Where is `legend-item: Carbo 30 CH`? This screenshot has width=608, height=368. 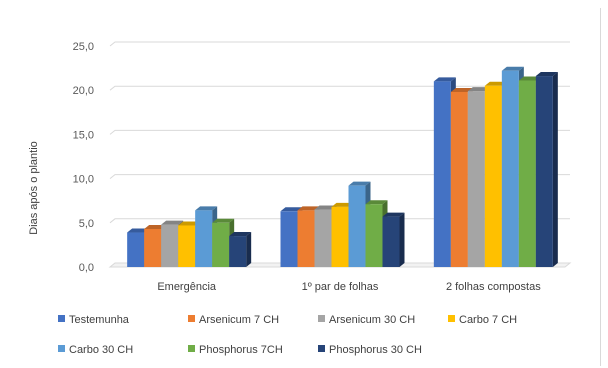 legend-item: Carbo 30 CH is located at coordinates (95, 350).